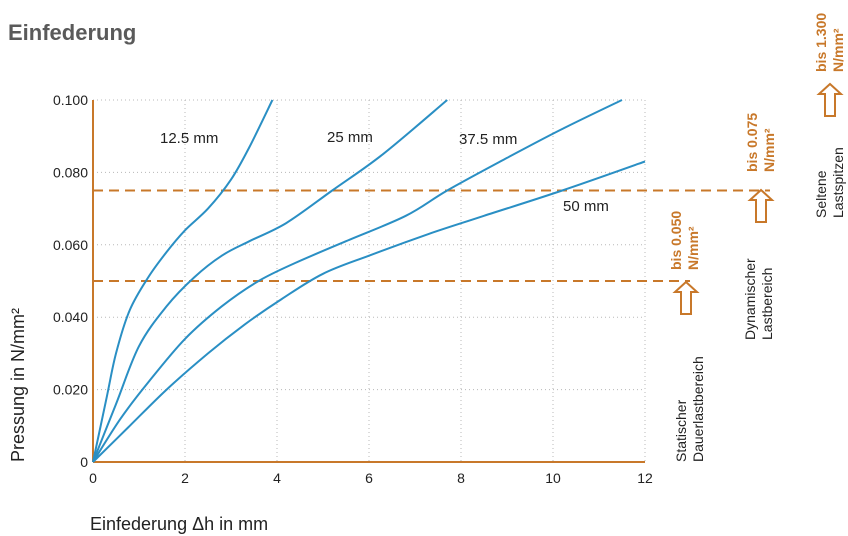 This screenshot has width=848, height=536. I want to click on limit-0-050-line2: N/mm², so click(693, 248).